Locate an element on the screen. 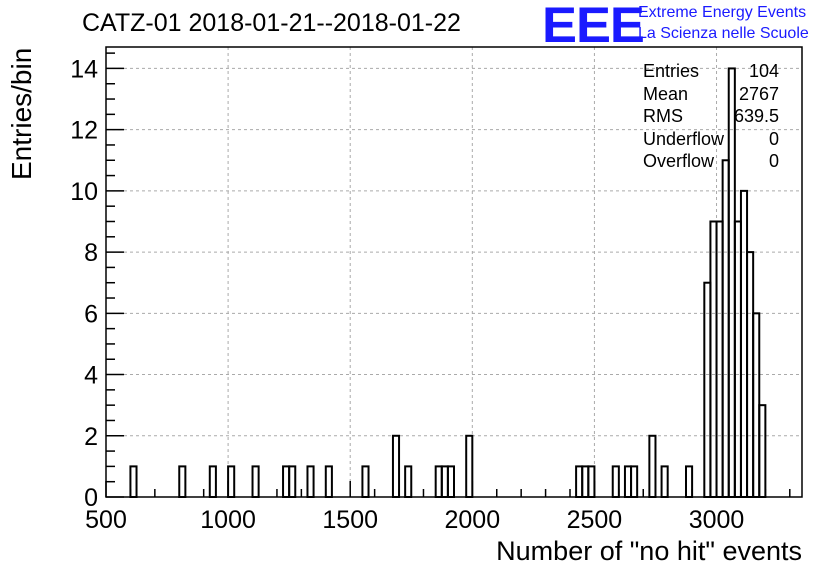  logo-line-1: Extreme Energy Events is located at coordinates (722, 12).